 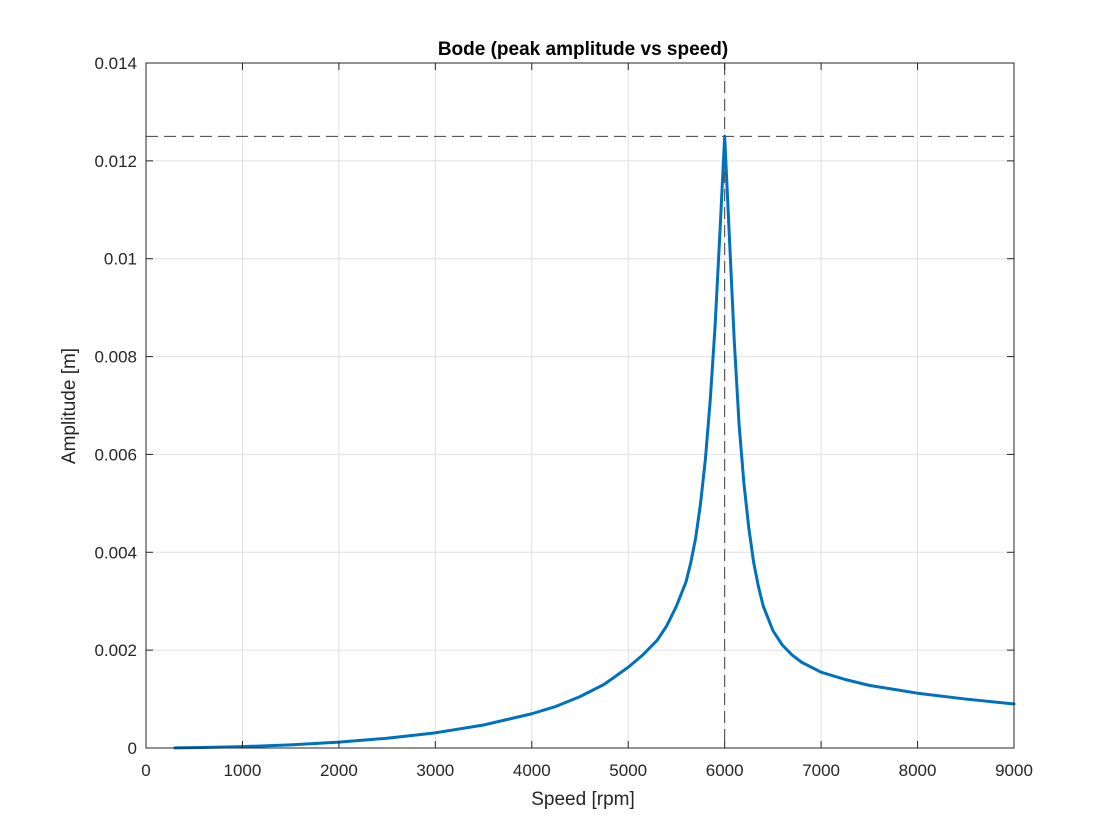 I want to click on x-tick-label: 9000, so click(x=1014, y=770).